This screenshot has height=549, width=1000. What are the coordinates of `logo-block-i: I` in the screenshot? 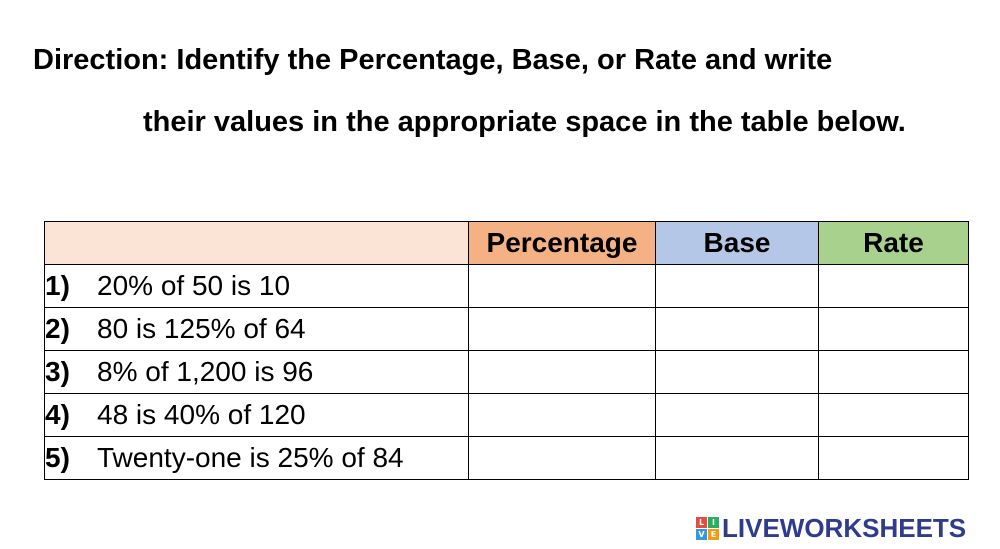 It's located at (713, 522).